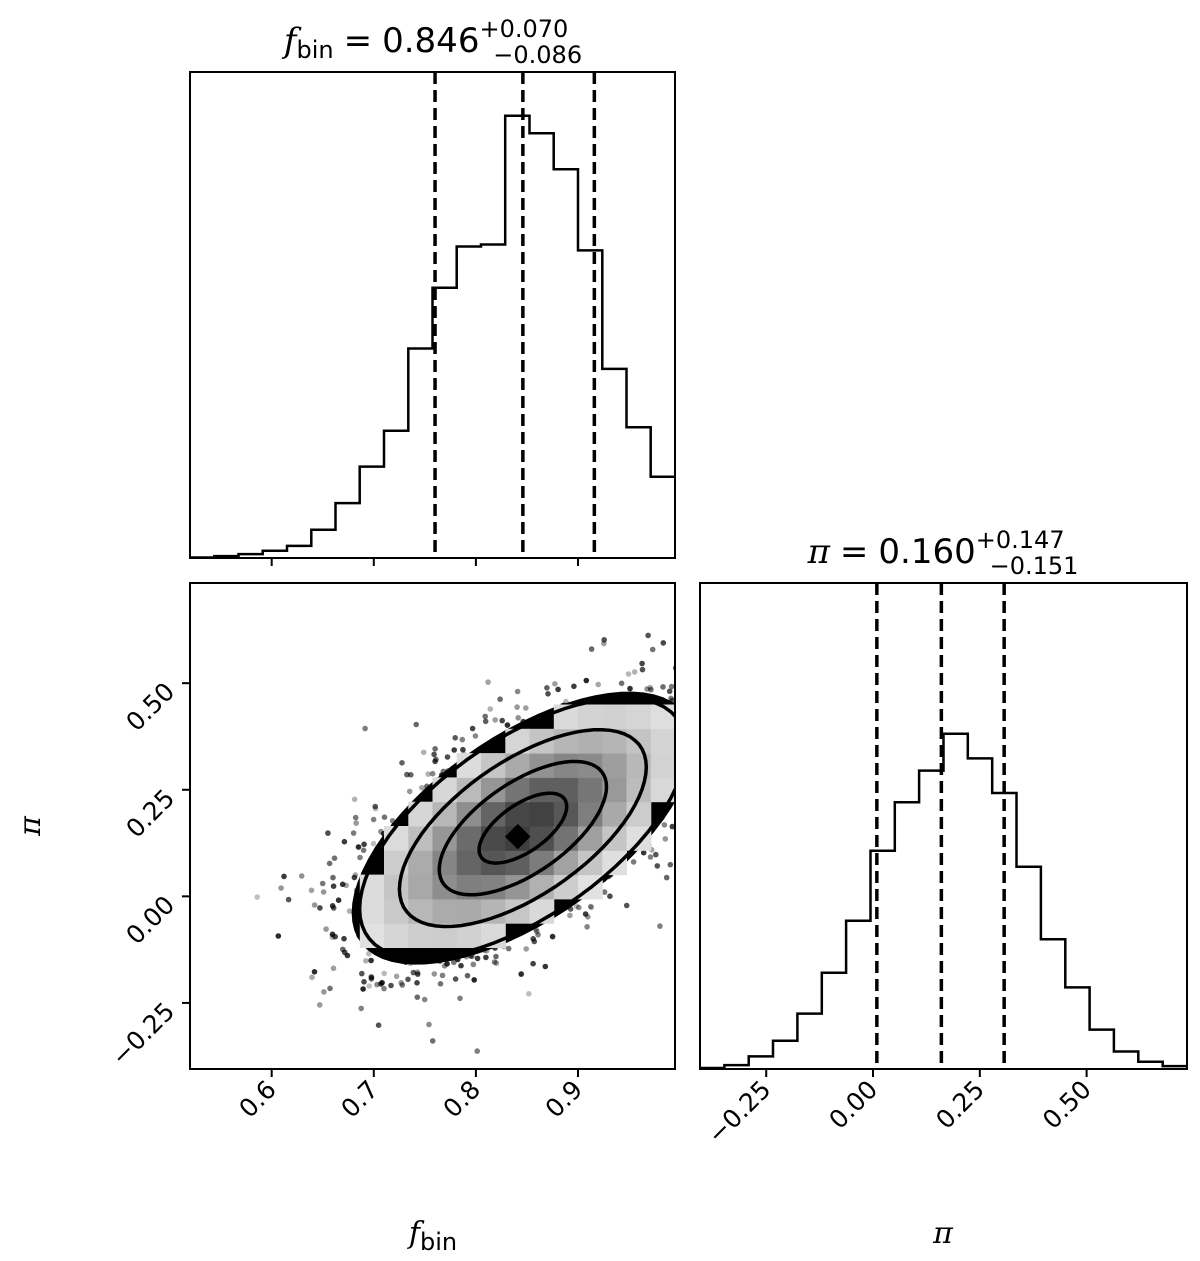 The width and height of the screenshot is (1200, 1261). What do you see at coordinates (432, 336) in the screenshot?
I see `fbin-histogram-steps` at bounding box center [432, 336].